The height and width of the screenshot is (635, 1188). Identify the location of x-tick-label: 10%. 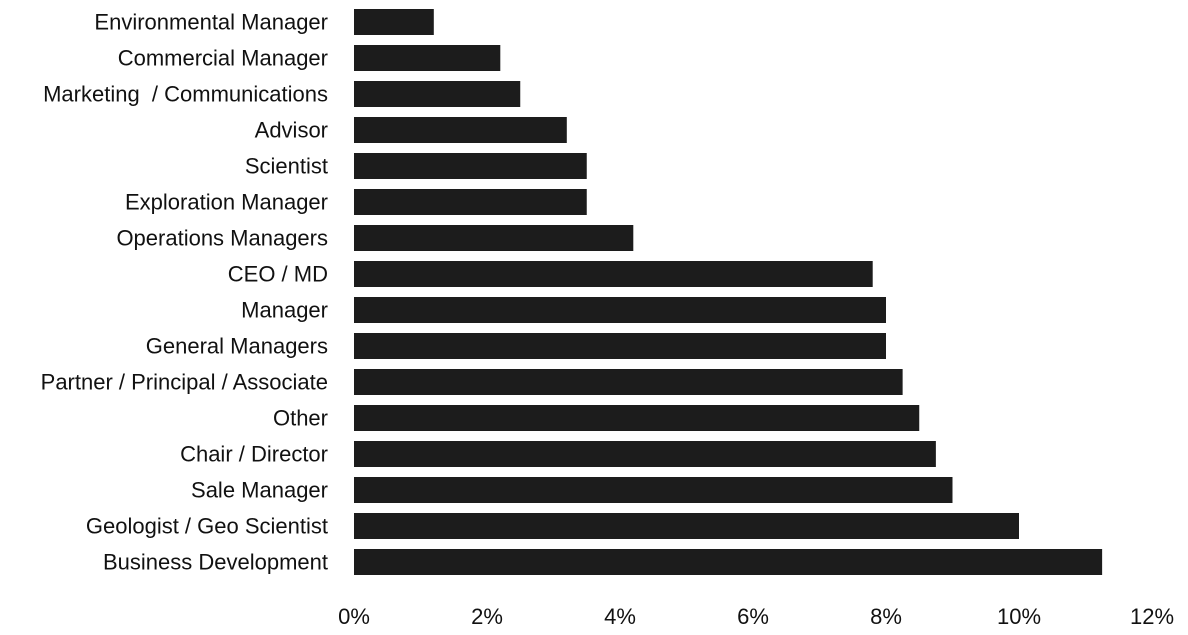
(1019, 616).